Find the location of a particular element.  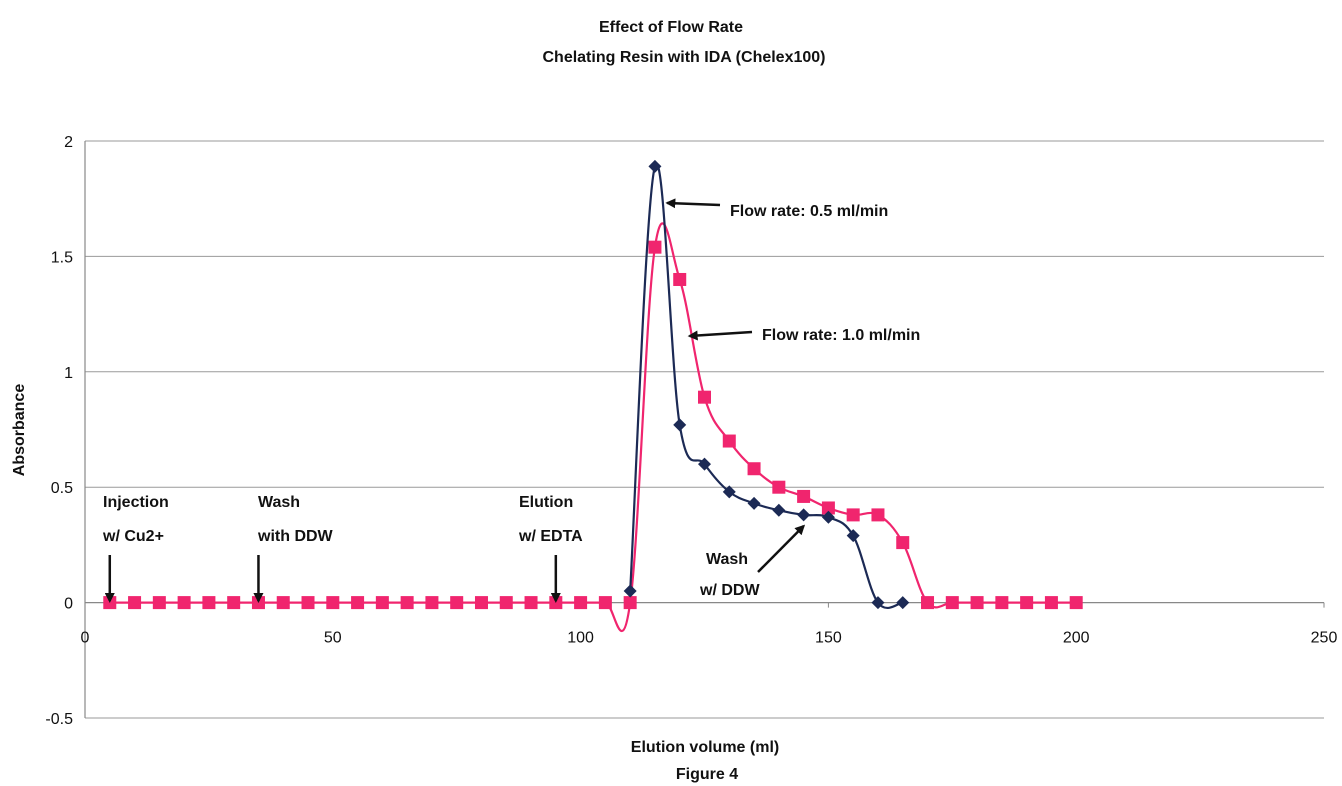

y-tick-label: 0.5 is located at coordinates (62, 488).